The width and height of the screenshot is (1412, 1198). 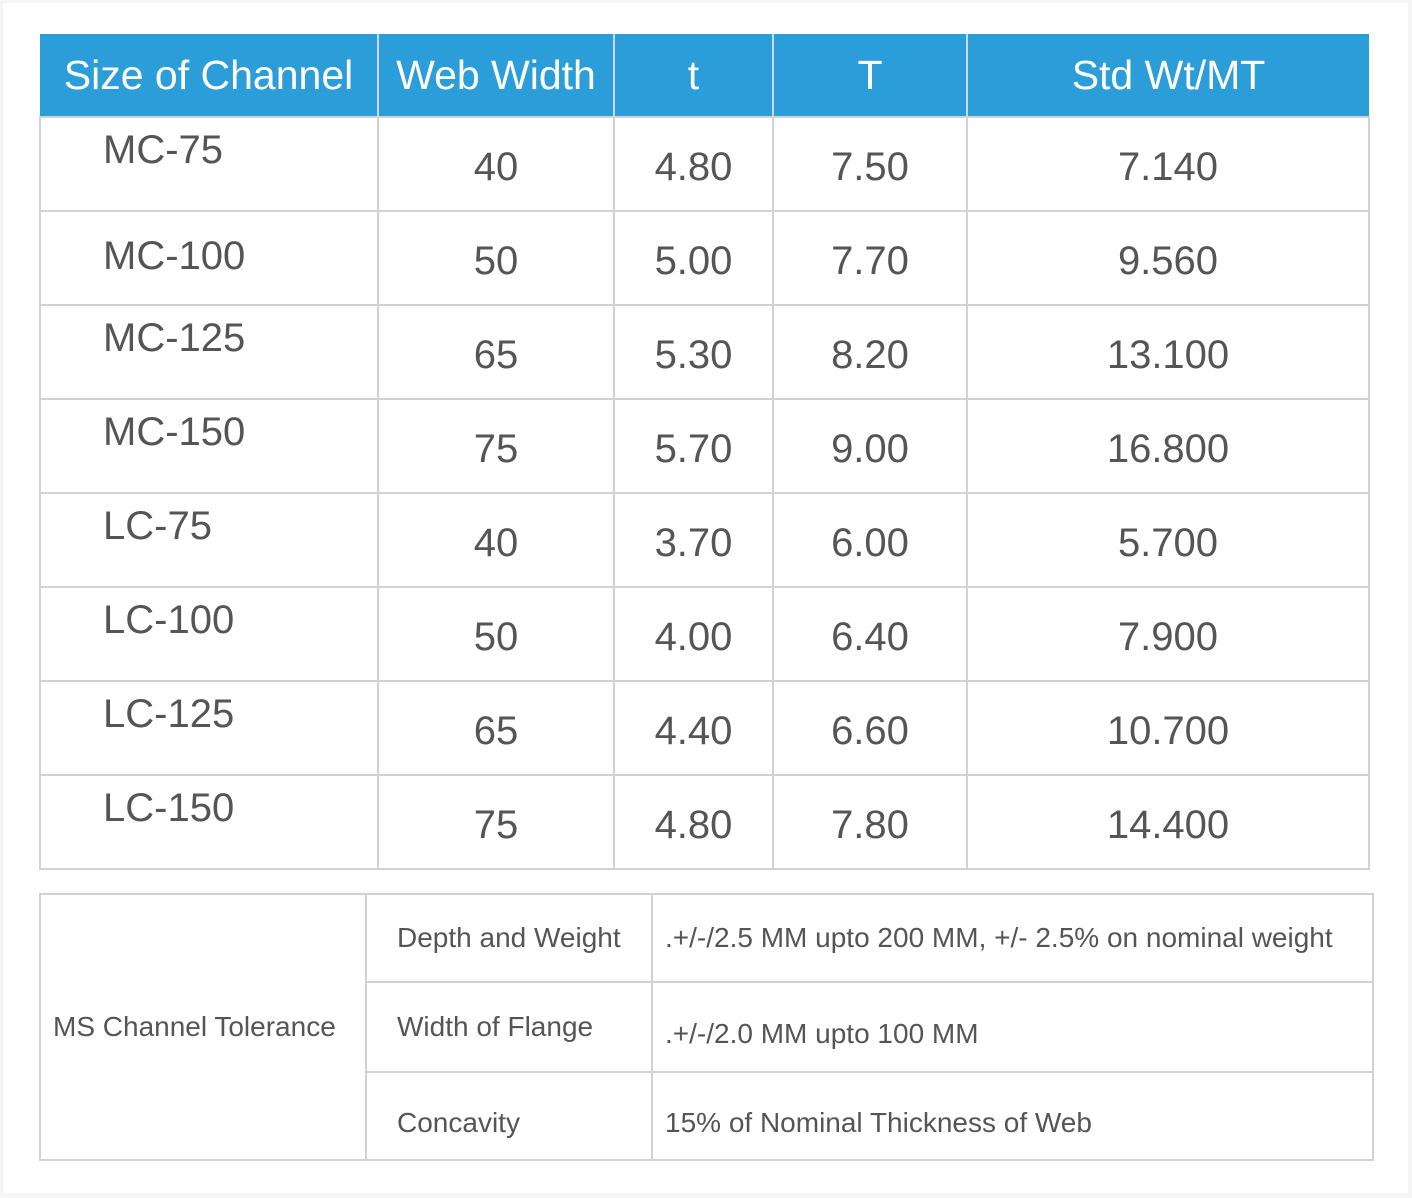 I want to click on cell-T: 9.00, so click(x=870, y=446).